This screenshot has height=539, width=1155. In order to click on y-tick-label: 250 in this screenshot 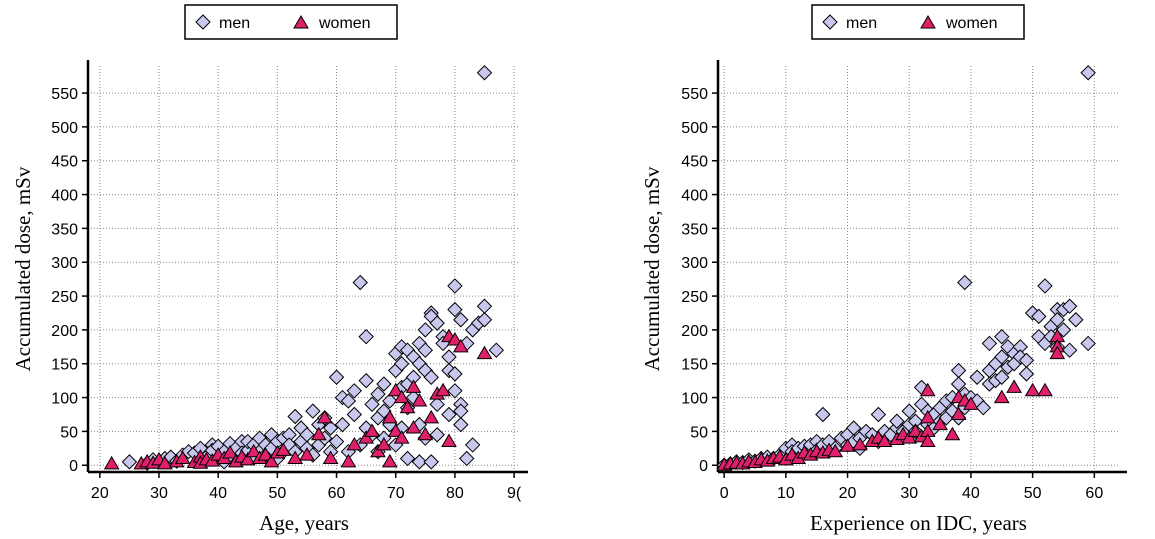, I will do `click(694, 297)`.